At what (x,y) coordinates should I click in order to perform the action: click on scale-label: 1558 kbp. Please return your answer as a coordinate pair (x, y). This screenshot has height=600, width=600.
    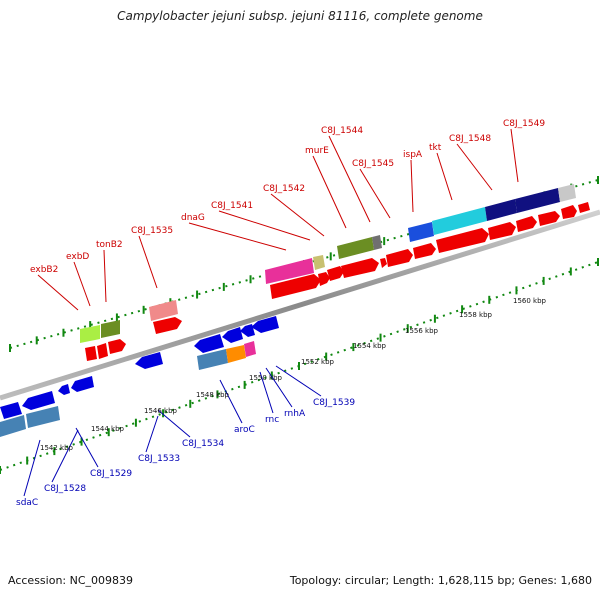
    Looking at the image, I should click on (476, 315).